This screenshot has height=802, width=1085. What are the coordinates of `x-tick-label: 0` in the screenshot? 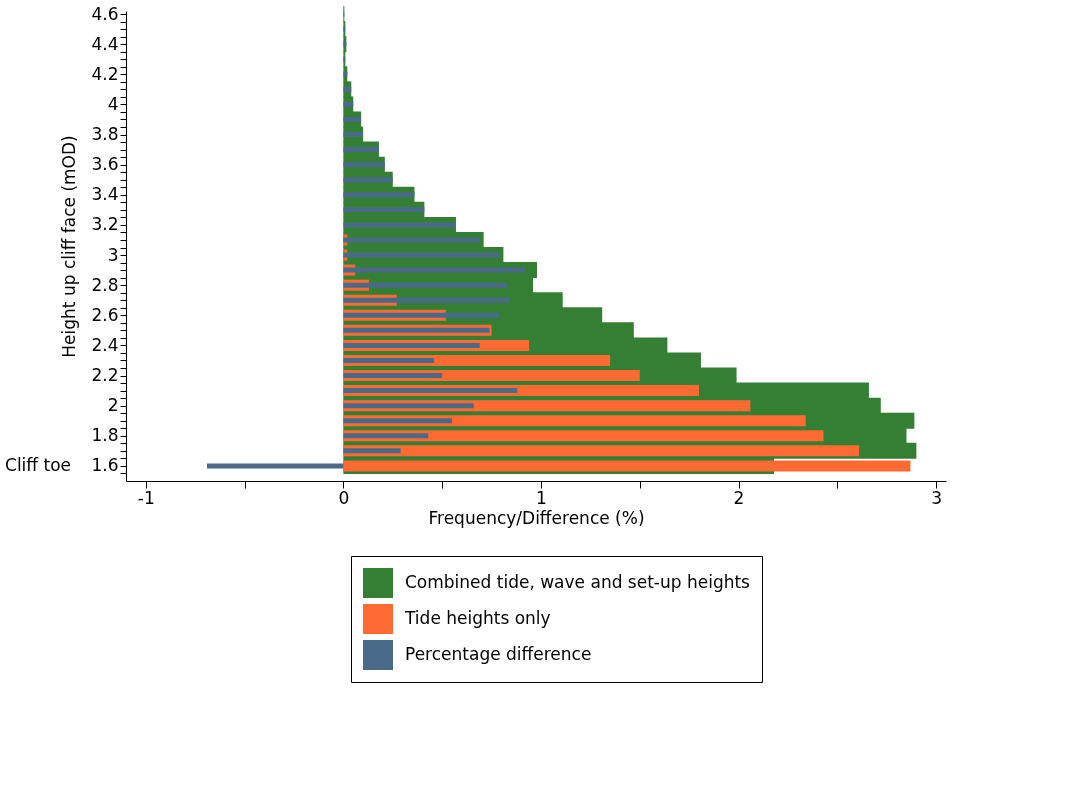 It's located at (344, 497).